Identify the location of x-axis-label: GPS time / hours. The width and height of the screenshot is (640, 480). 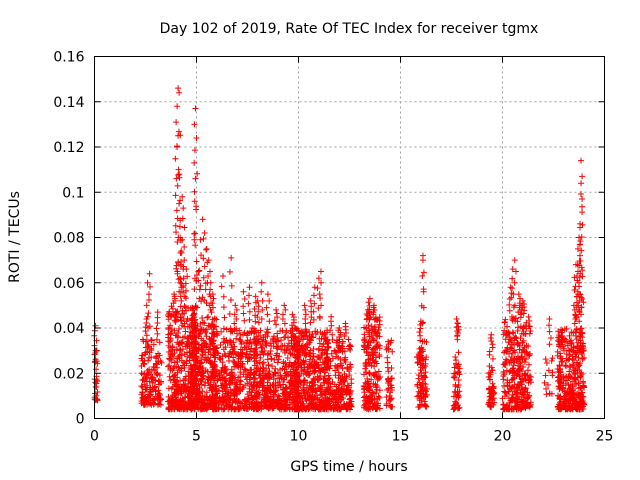
(348, 467).